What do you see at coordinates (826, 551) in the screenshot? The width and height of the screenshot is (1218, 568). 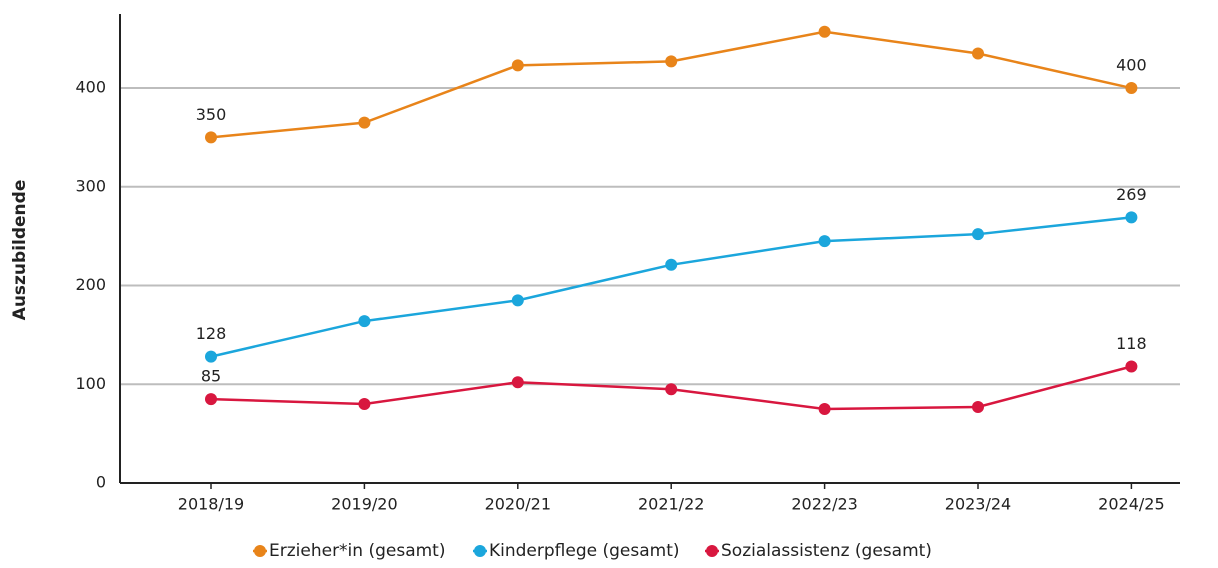 I see `legend-label: Sozialassistenz (gesamt)` at bounding box center [826, 551].